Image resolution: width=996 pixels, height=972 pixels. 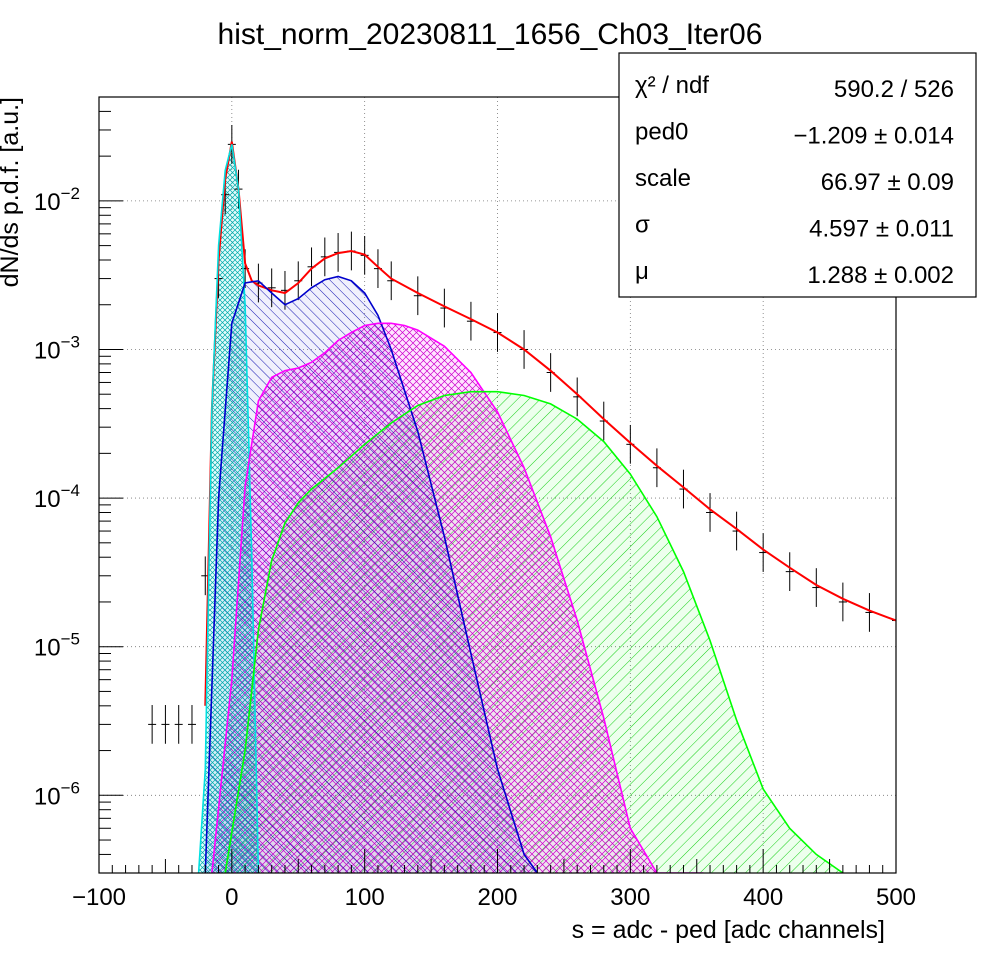 I want to click on y-tick-label: 10⁻⁵, so click(x=57, y=646).